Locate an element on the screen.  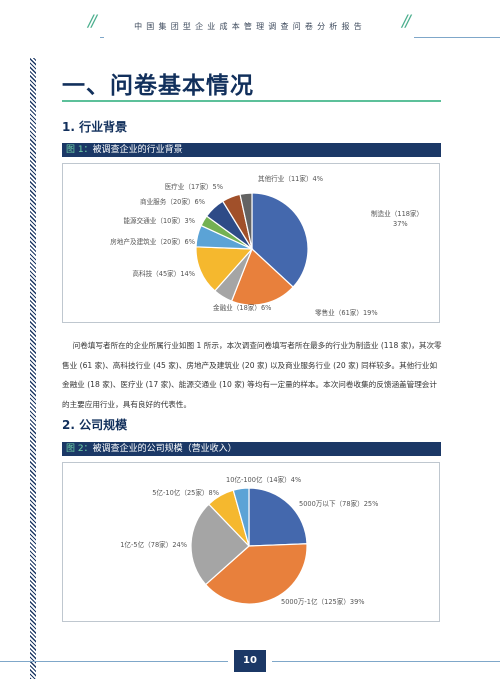
figure-1-caption-bar: 图 1：被调查企业的行业背景 is located at coordinates (251, 150).